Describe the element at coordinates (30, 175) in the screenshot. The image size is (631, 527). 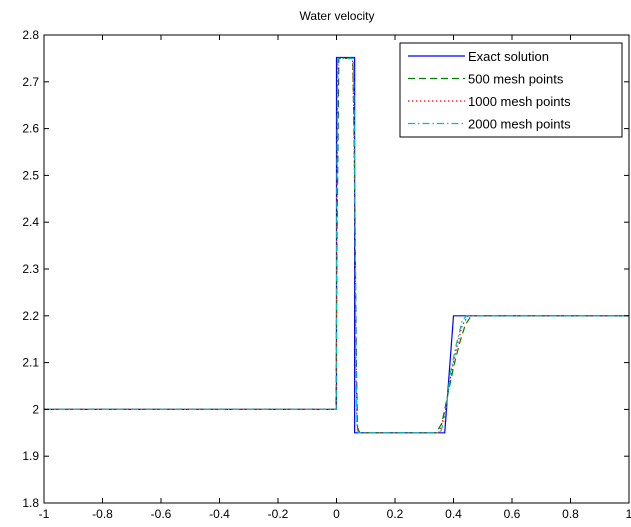
I see `y-tick-label: 2.5` at that location.